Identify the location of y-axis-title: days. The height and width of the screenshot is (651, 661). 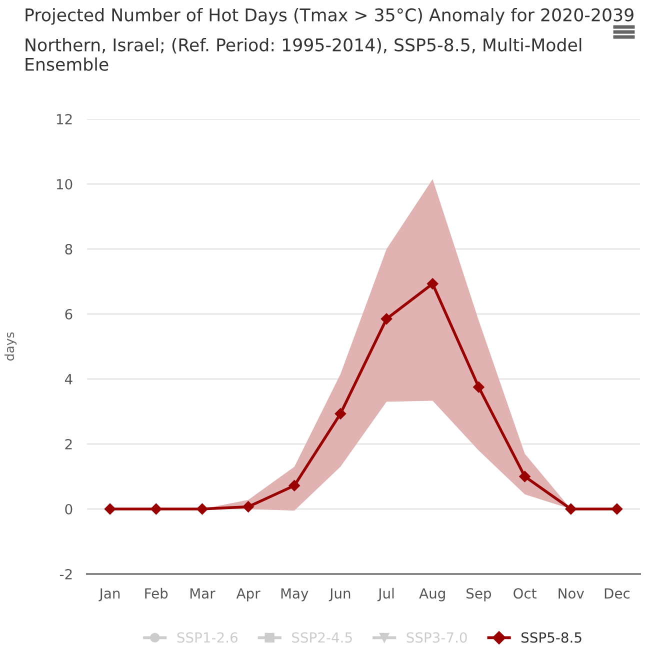
(10, 346).